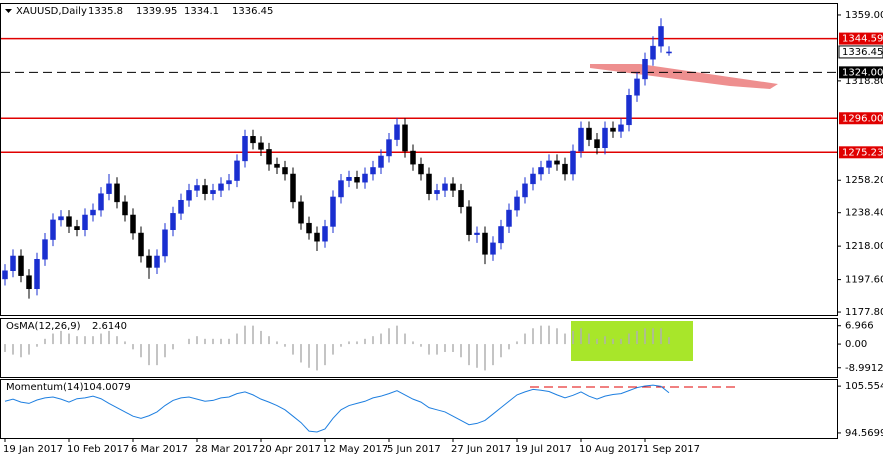  What do you see at coordinates (611, 449) in the screenshot?
I see `x-tick-label: 10 Aug 2017` at bounding box center [611, 449].